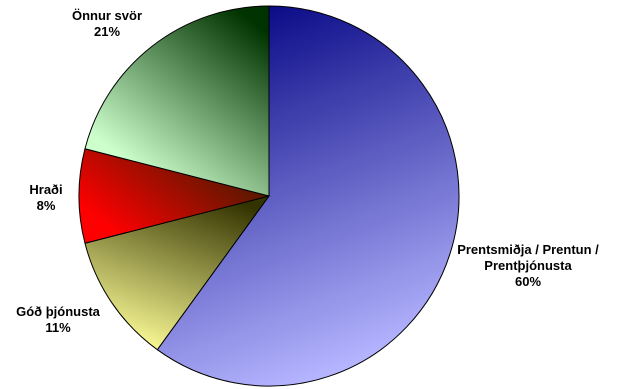 The width and height of the screenshot is (626, 389). I want to click on slice-label-0: Prentsmiðja / Prentun / Prentþjónusta 60%, so click(528, 265).